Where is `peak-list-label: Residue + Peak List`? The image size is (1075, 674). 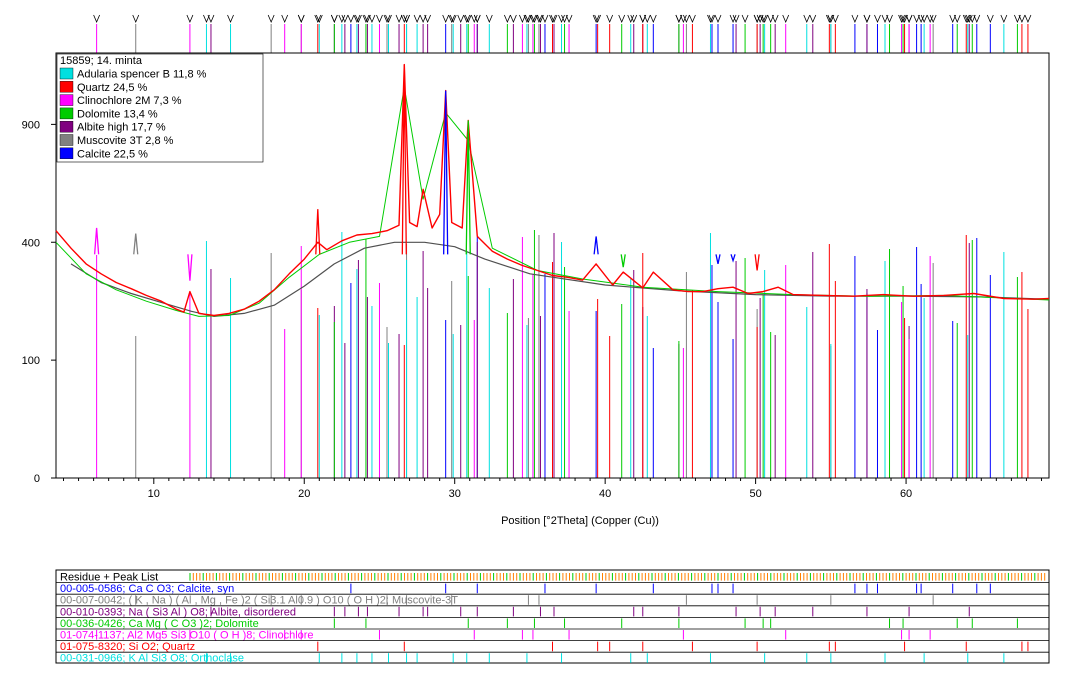 peak-list-label: Residue + Peak List is located at coordinates (109, 578).